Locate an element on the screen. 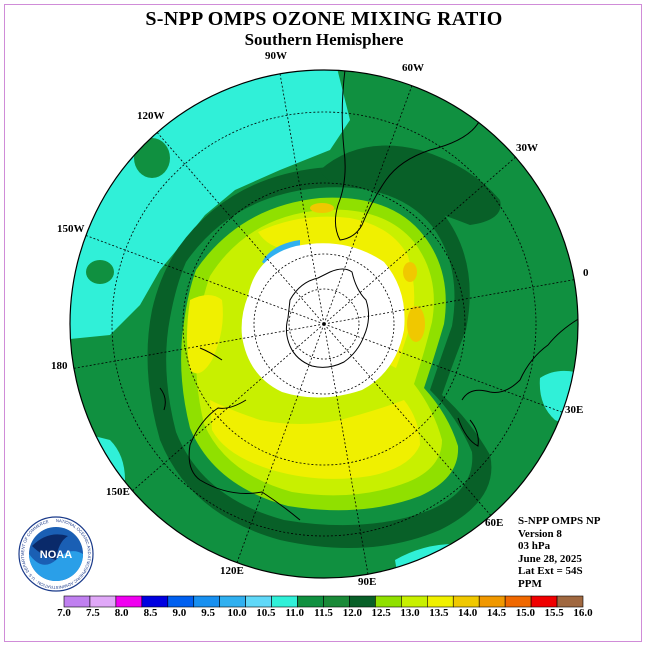 The width and height of the screenshot is (648, 648). colorbar-tick-label: 15.5 is located at coordinates (554, 613).